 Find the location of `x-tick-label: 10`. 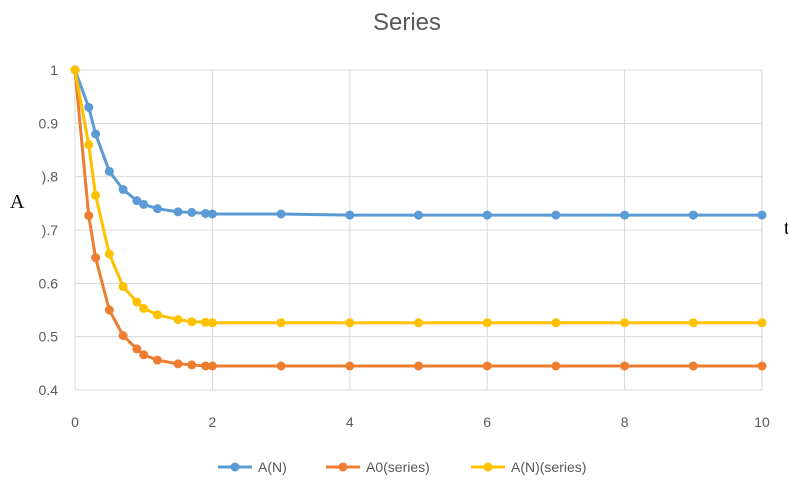

x-tick-label: 10 is located at coordinates (762, 422).